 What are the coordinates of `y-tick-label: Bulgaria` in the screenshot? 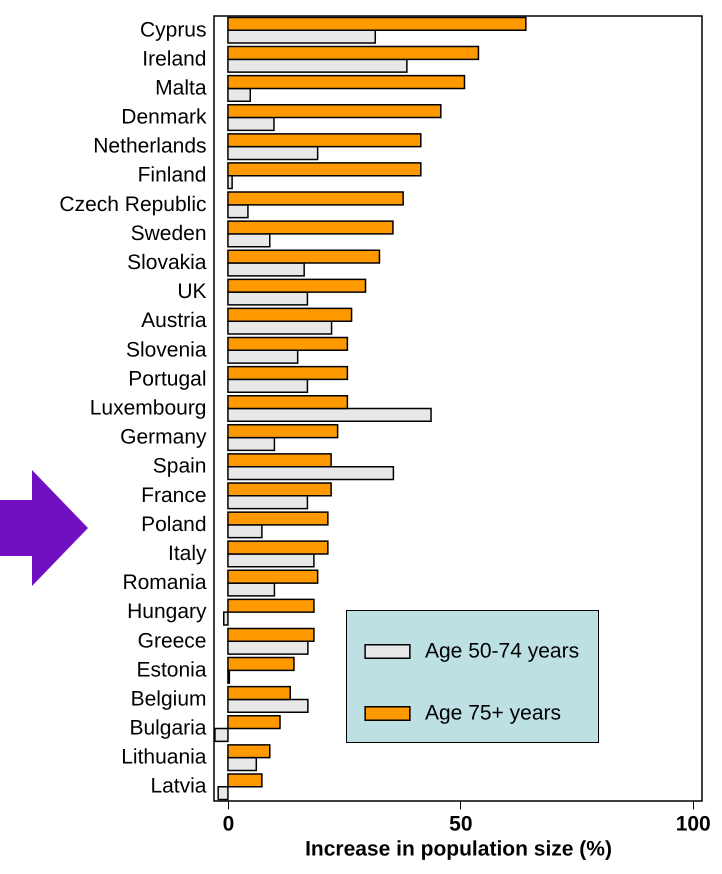 It's located at (168, 728).